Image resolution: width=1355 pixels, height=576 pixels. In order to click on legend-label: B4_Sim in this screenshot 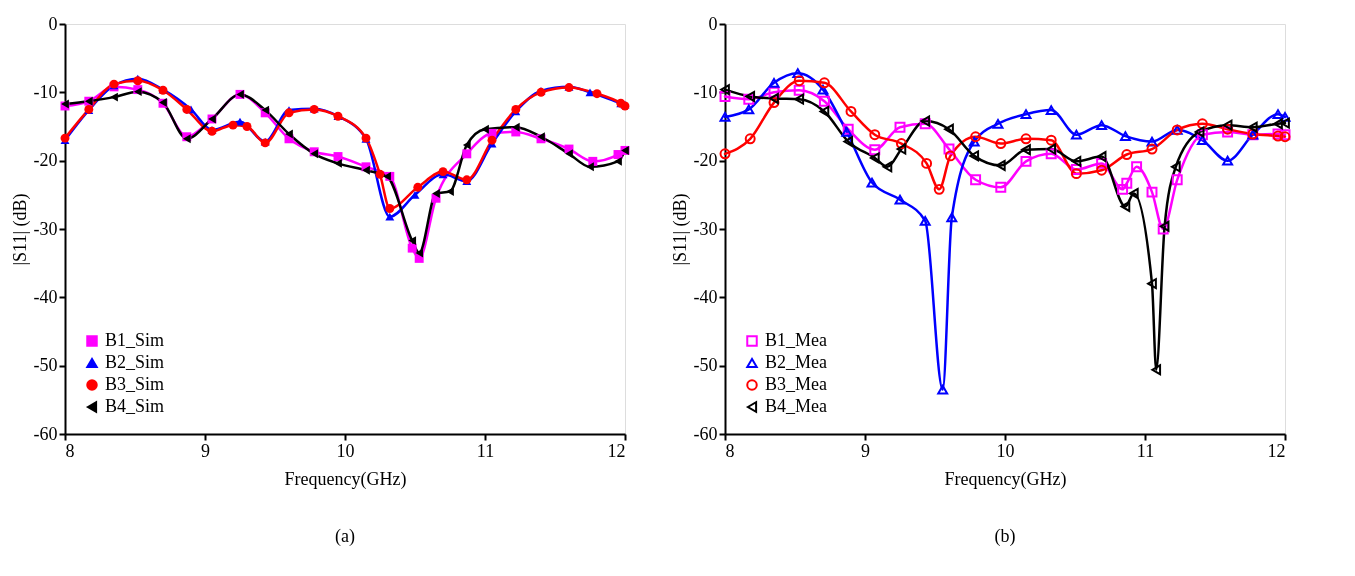, I will do `click(135, 406)`.